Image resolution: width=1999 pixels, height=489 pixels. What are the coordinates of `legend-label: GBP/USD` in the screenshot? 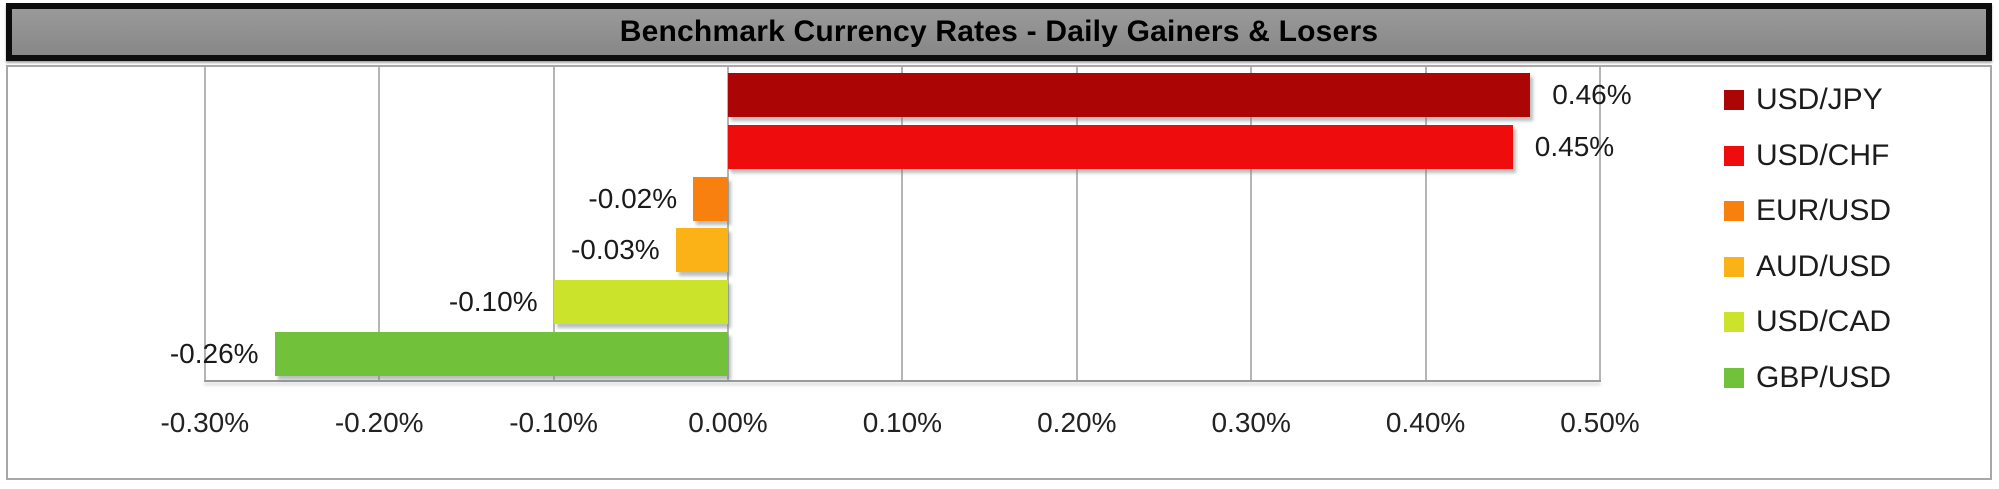 It's located at (1824, 377).